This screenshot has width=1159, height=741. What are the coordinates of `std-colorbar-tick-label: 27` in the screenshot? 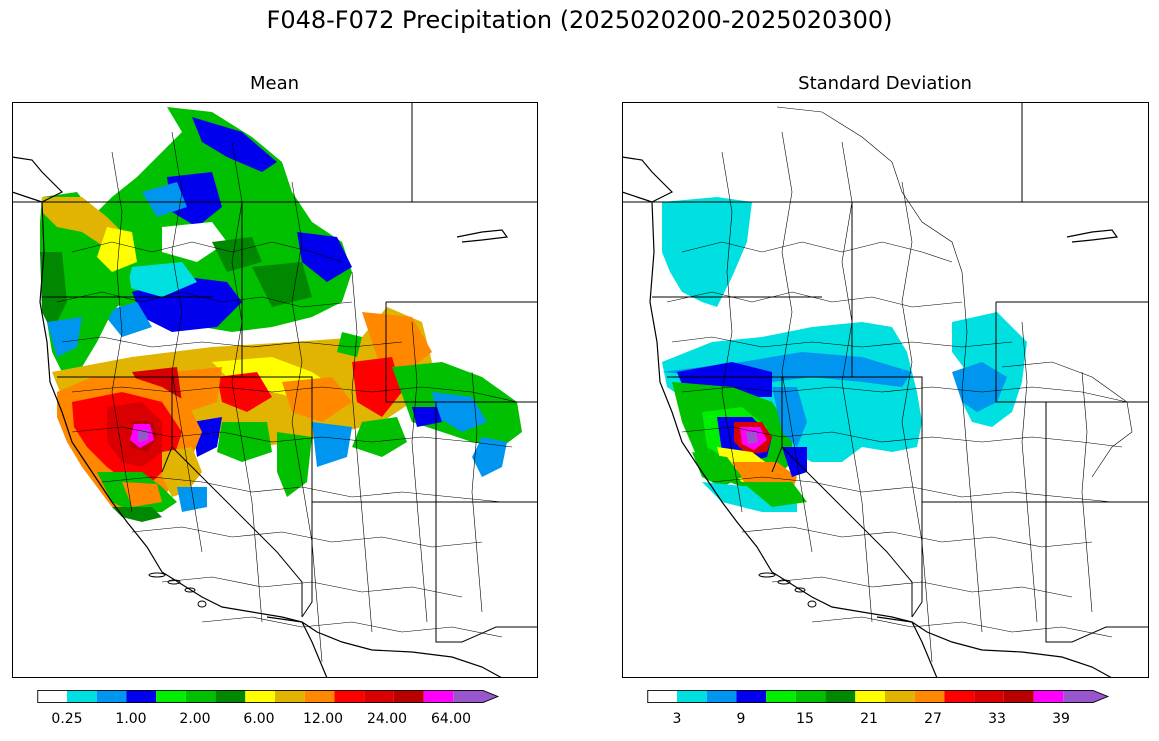 It's located at (933, 719).